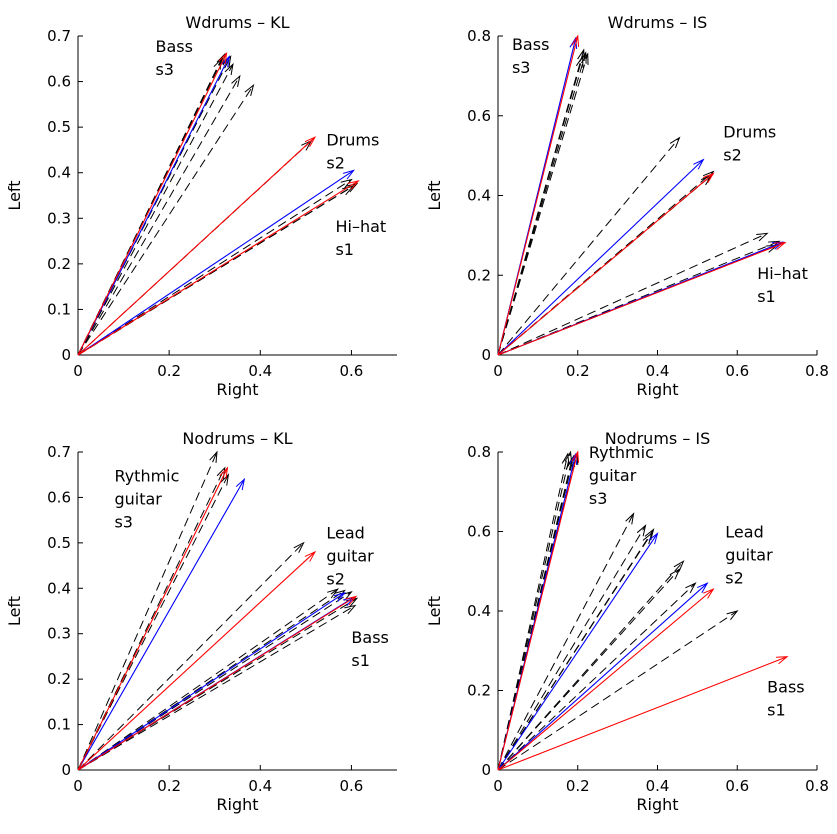  I want to click on chart-title: Nodrums – KL, so click(237, 438).